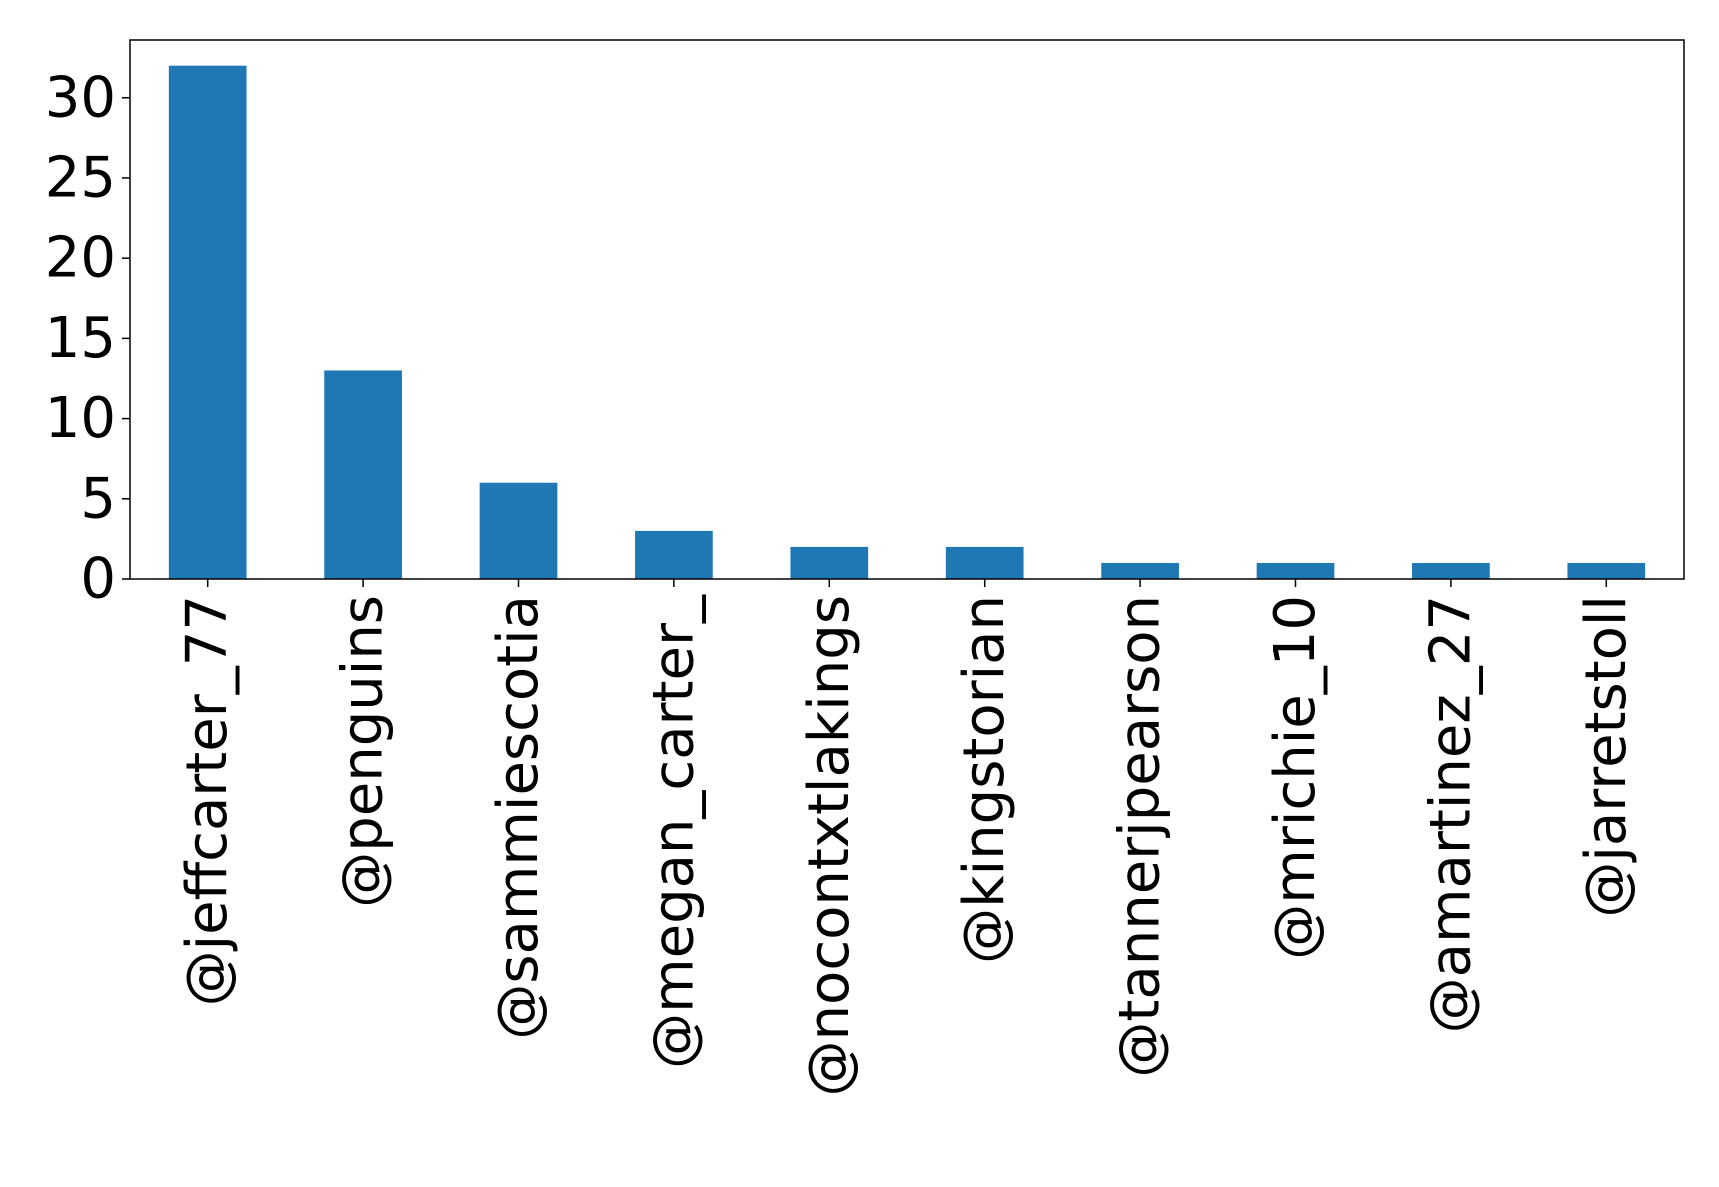  What do you see at coordinates (673, 831) in the screenshot?
I see `x-tick-label: @megan_carter_` at bounding box center [673, 831].